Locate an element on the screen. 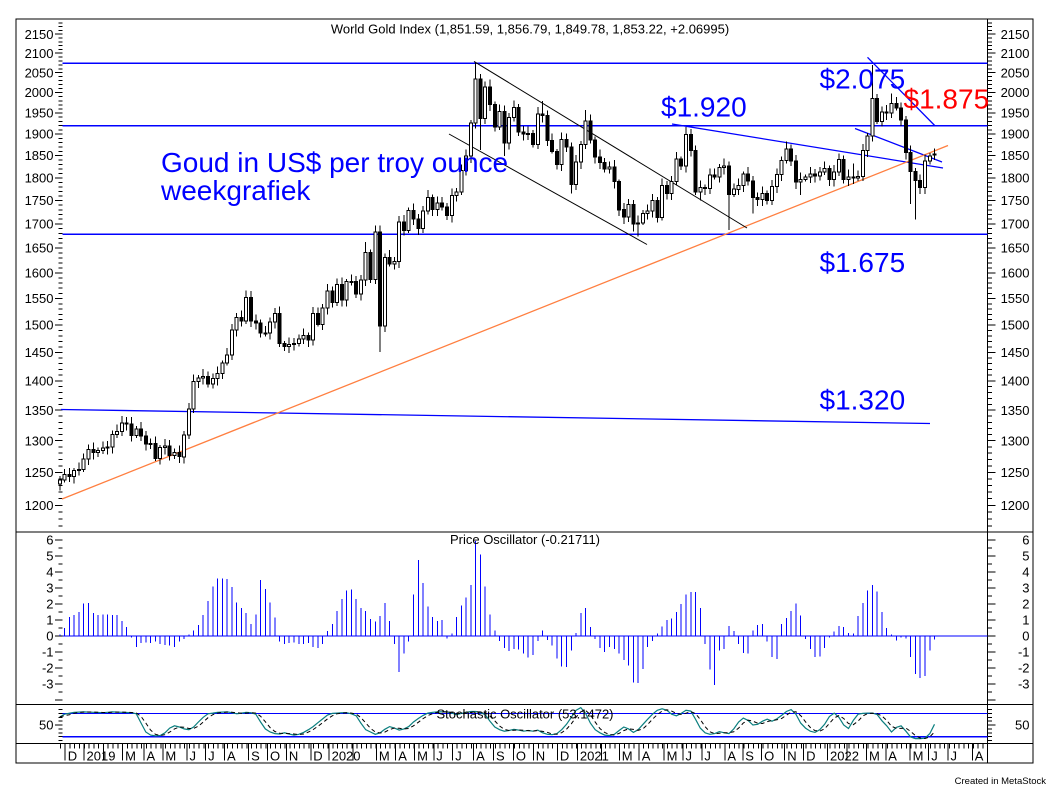  svg-text: $1.875 is located at coordinates (947, 99).